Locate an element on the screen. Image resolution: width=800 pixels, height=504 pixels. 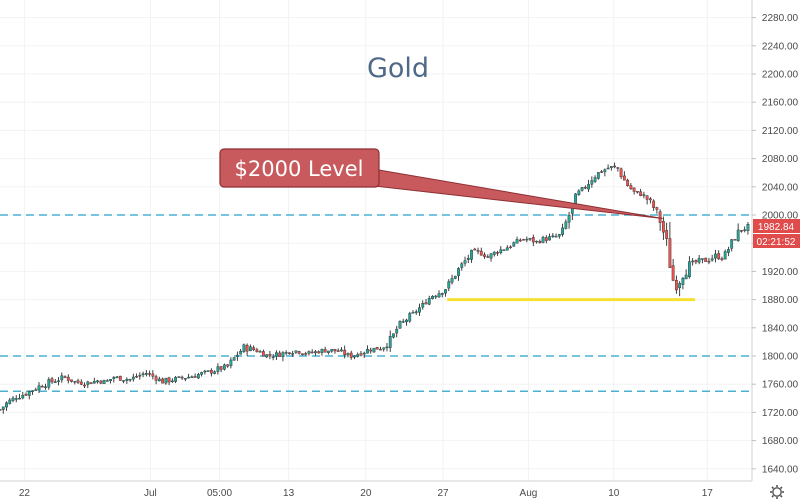
time-axis: 22 Jul 05:00 13 20 27 Aug 10 17 is located at coordinates (366, 493).